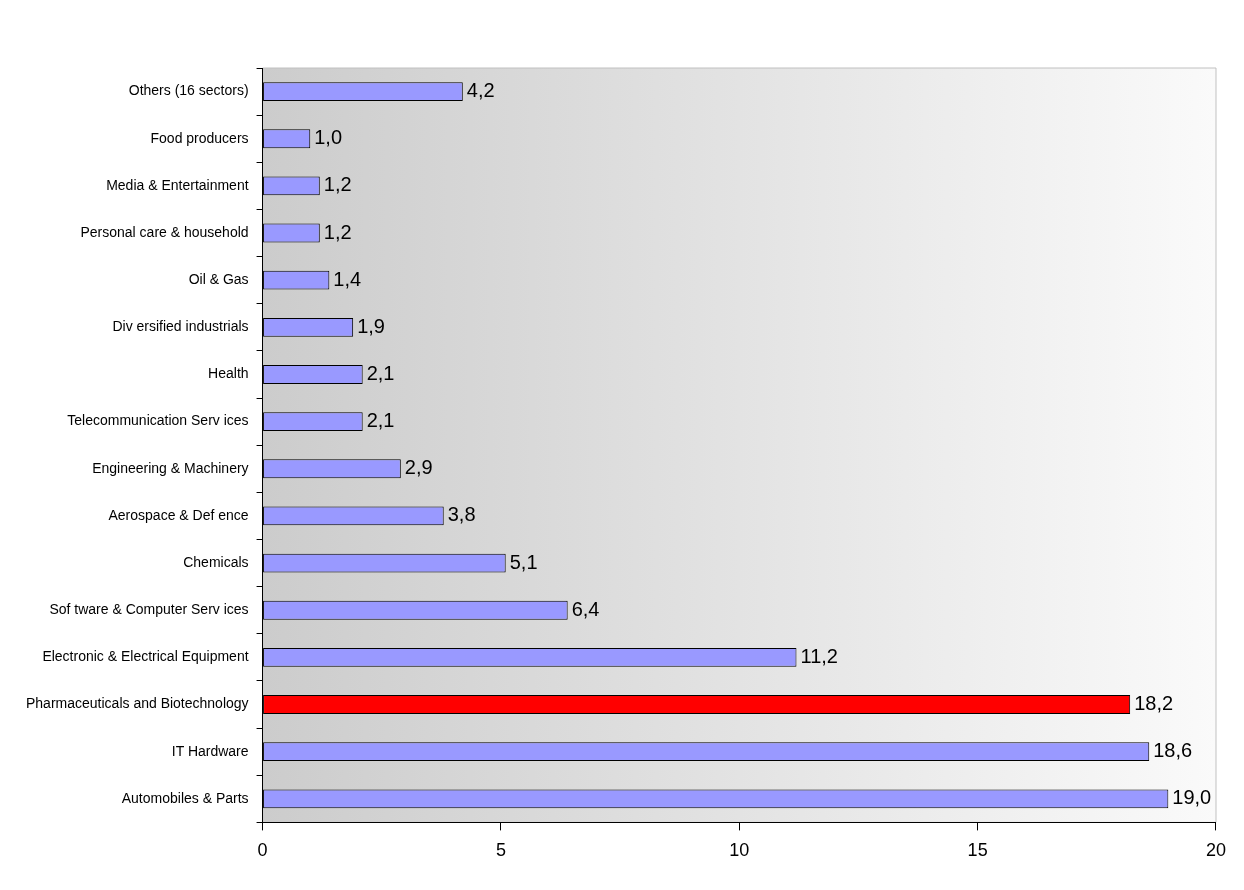 This screenshot has width=1244, height=890. Describe the element at coordinates (418, 467) in the screenshot. I see `data-label: 2,9` at that location.